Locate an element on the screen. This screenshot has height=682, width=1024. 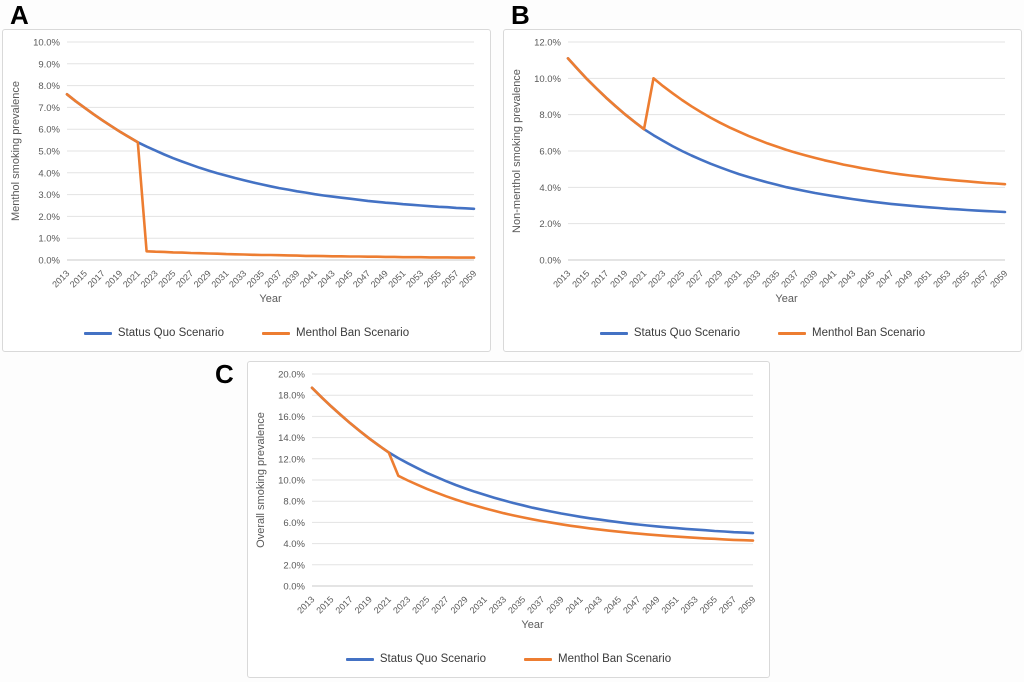
panel-label-c: C is located at coordinates (224, 374).